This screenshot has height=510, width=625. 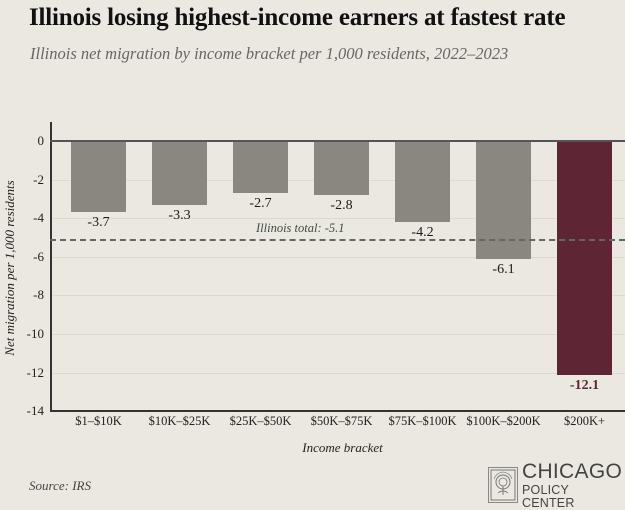 I want to click on x-tick-label: $200K+, so click(x=584, y=421).